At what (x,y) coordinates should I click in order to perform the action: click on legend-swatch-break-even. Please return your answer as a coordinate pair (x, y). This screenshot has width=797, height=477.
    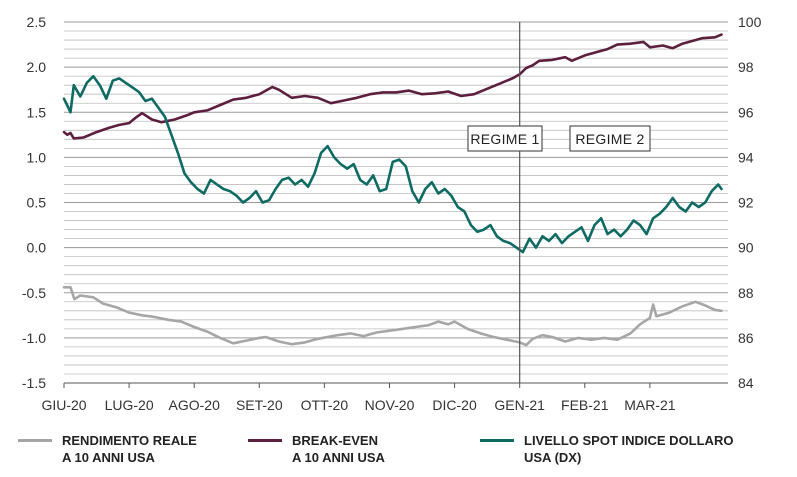
    Looking at the image, I should click on (265, 440).